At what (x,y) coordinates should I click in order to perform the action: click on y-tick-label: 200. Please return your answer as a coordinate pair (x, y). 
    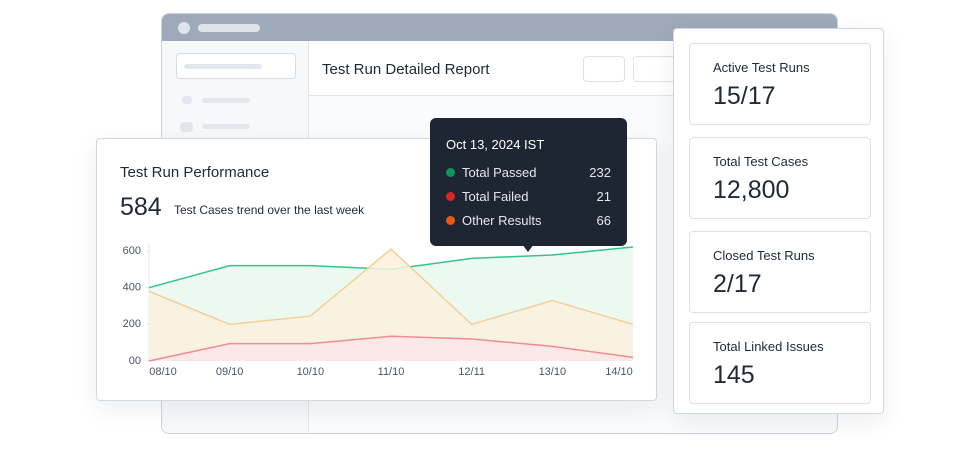
    Looking at the image, I should click on (132, 324).